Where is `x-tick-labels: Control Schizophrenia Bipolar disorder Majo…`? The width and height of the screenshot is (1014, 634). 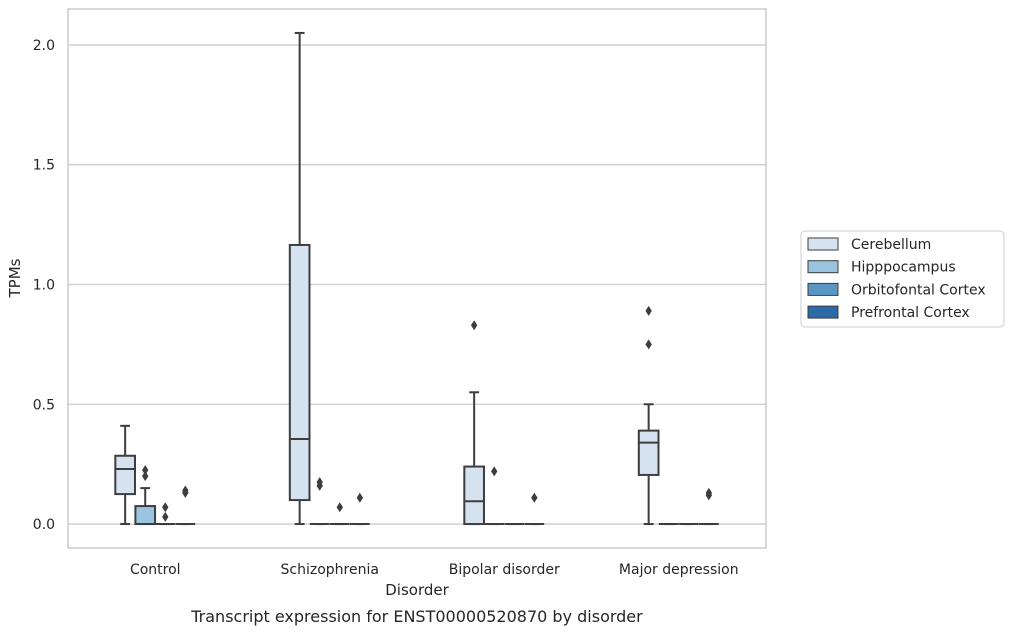 x-tick-labels: Control Schizophrenia Bipolar disorder Majo… is located at coordinates (434, 570).